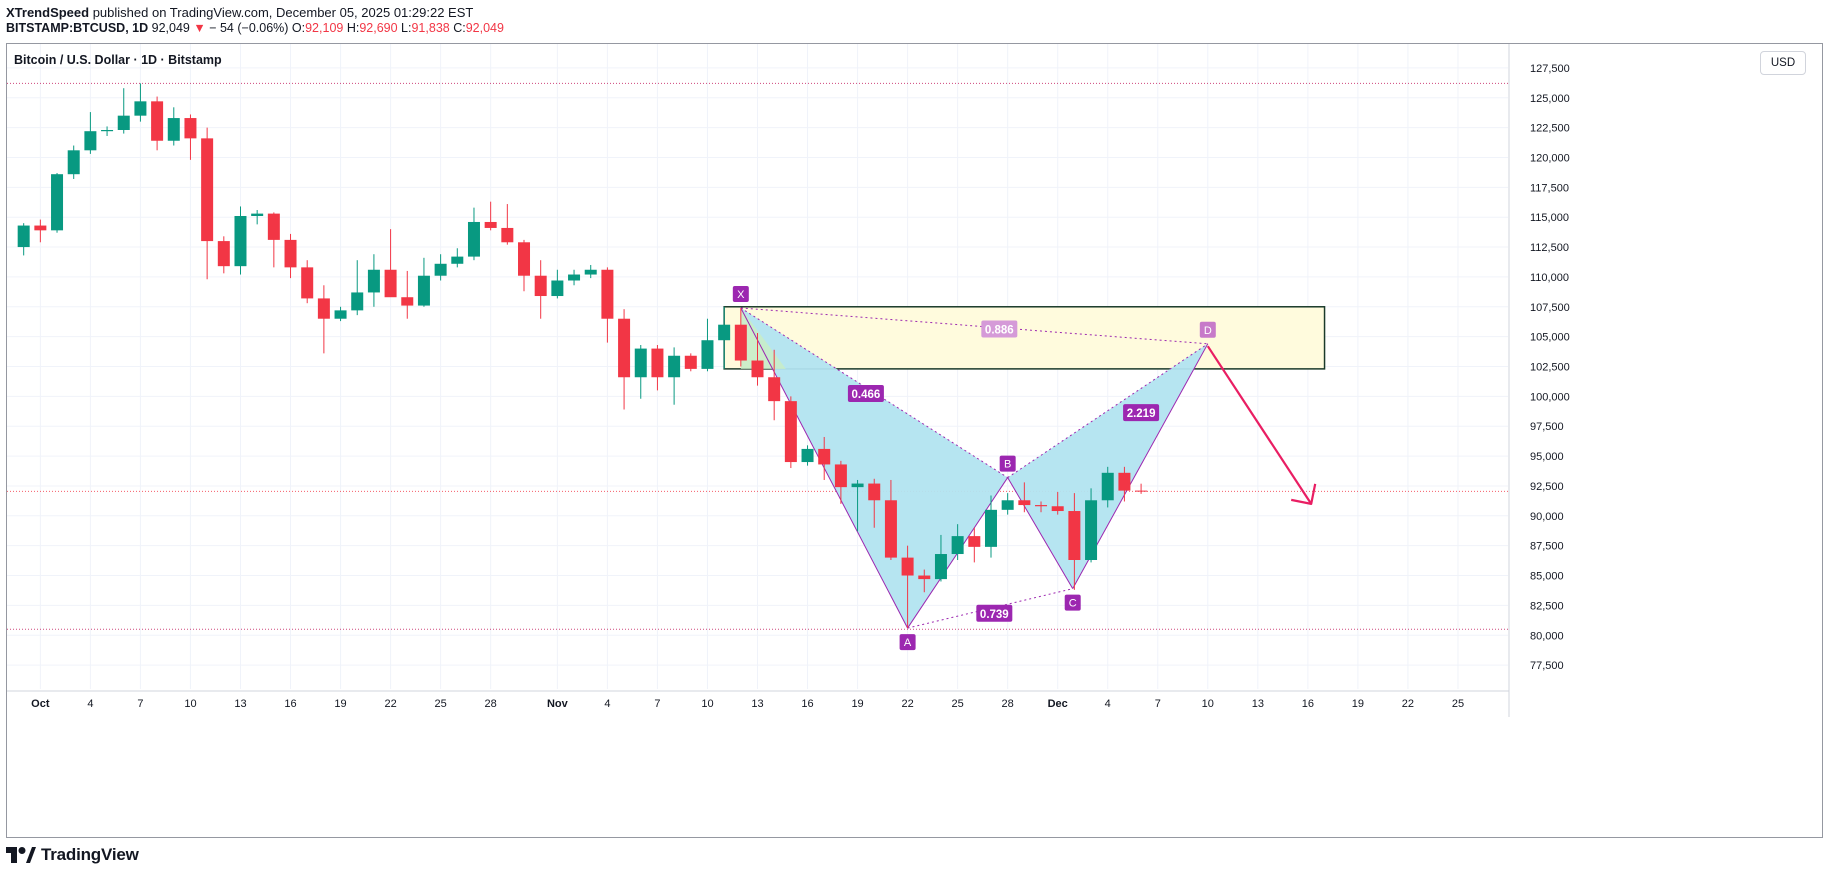 The height and width of the screenshot is (873, 1829). I want to click on y-tick-label: 105,000, so click(1550, 338).